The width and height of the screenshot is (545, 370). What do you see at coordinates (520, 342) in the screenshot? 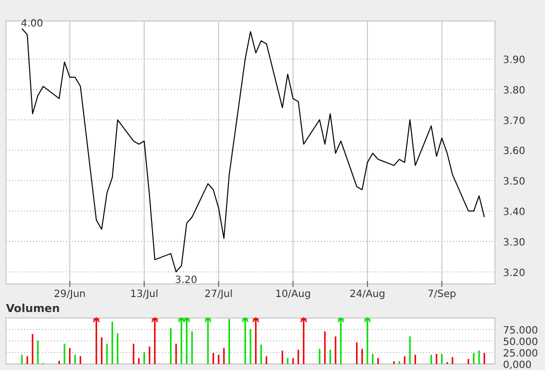
I see `y-tick-label: 50.000` at bounding box center [520, 342].